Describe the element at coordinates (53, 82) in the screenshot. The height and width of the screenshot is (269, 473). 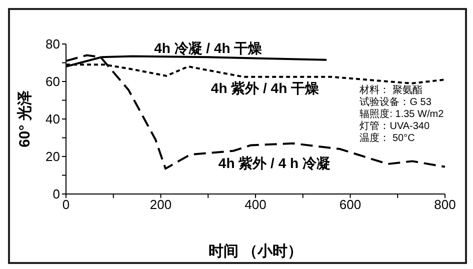
I see `y-tick-label: 60` at that location.